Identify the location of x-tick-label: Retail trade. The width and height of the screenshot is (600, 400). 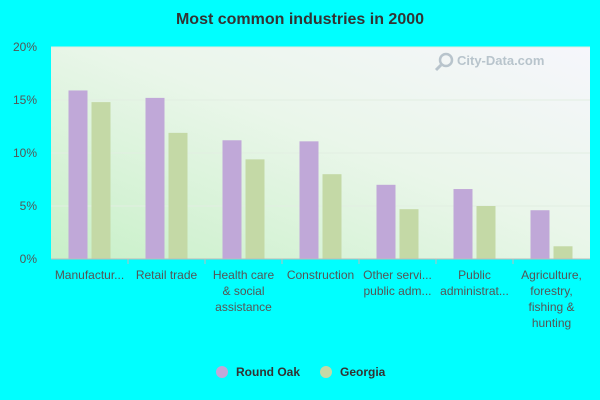
(167, 275).